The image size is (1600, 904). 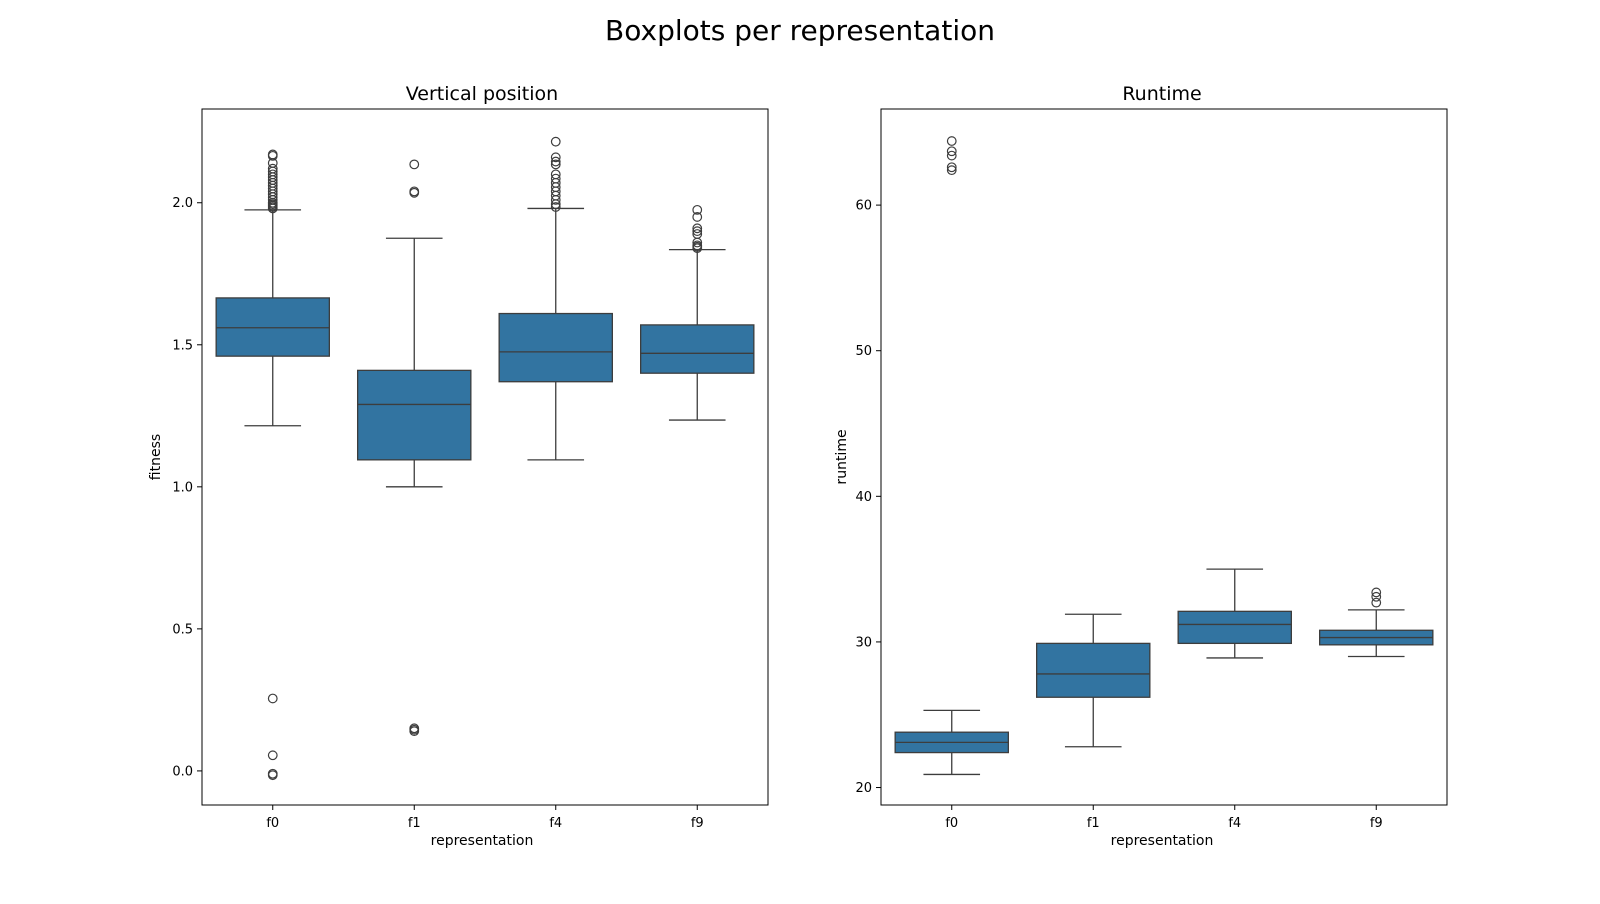 What do you see at coordinates (863, 497) in the screenshot?
I see `y-tick-label: 40` at bounding box center [863, 497].